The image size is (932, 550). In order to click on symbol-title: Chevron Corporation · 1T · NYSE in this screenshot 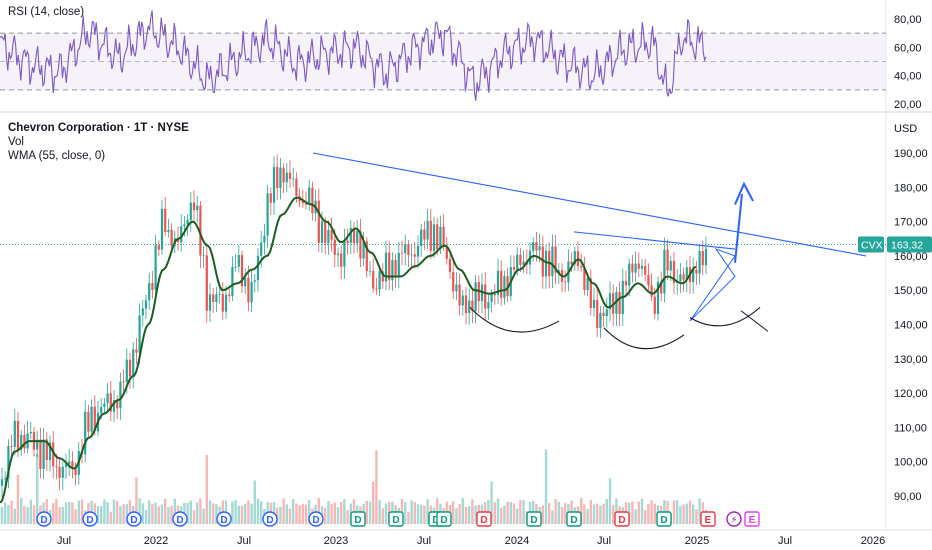, I will do `click(98, 128)`.